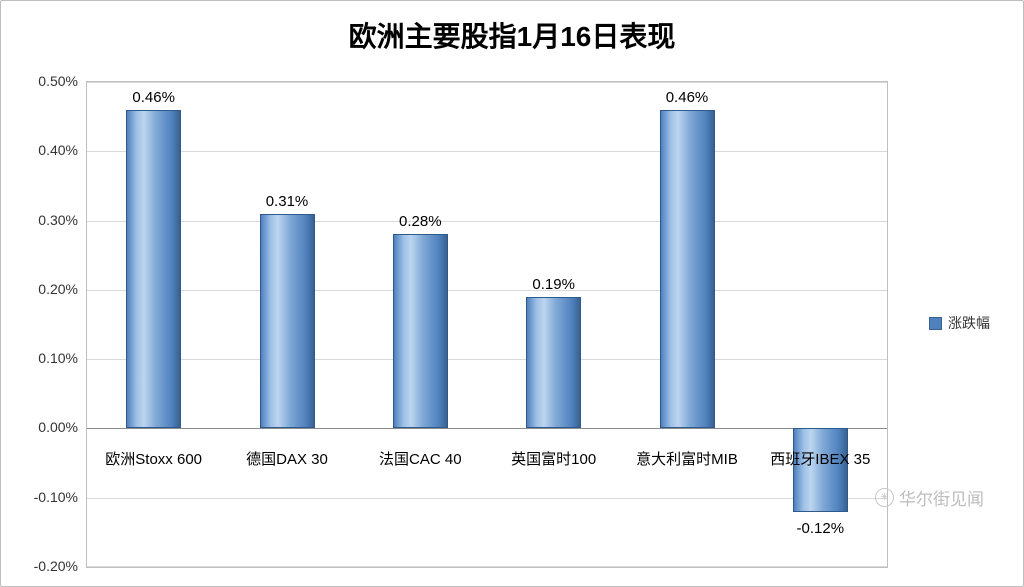 This screenshot has width=1024, height=587. What do you see at coordinates (420, 460) in the screenshot?
I see `category-label: 法国CAC 40` at bounding box center [420, 460].